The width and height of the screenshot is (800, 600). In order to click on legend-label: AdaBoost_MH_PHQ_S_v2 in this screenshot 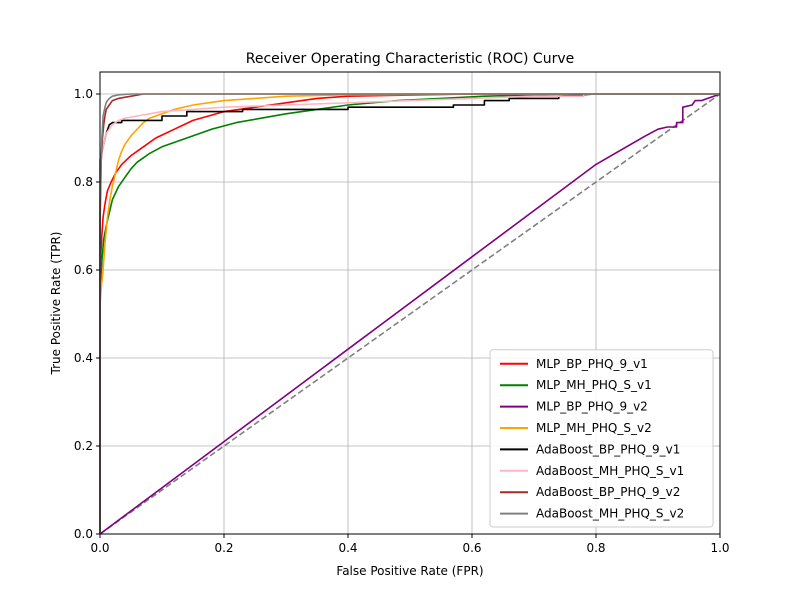, I will do `click(610, 514)`.